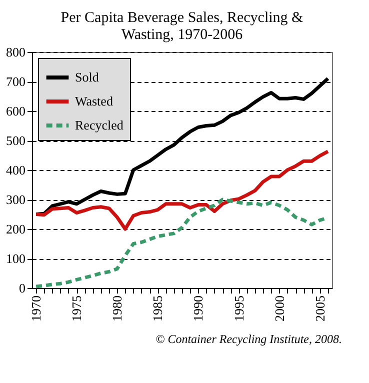  Describe the element at coordinates (16, 52) in the screenshot. I see `y-tick-label: 800` at that location.